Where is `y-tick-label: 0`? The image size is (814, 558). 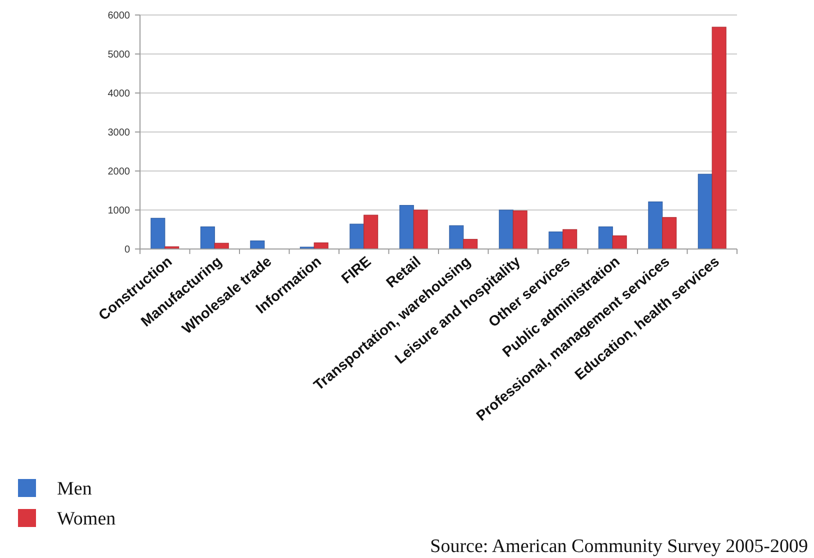 y-tick-label: 0 is located at coordinates (127, 250).